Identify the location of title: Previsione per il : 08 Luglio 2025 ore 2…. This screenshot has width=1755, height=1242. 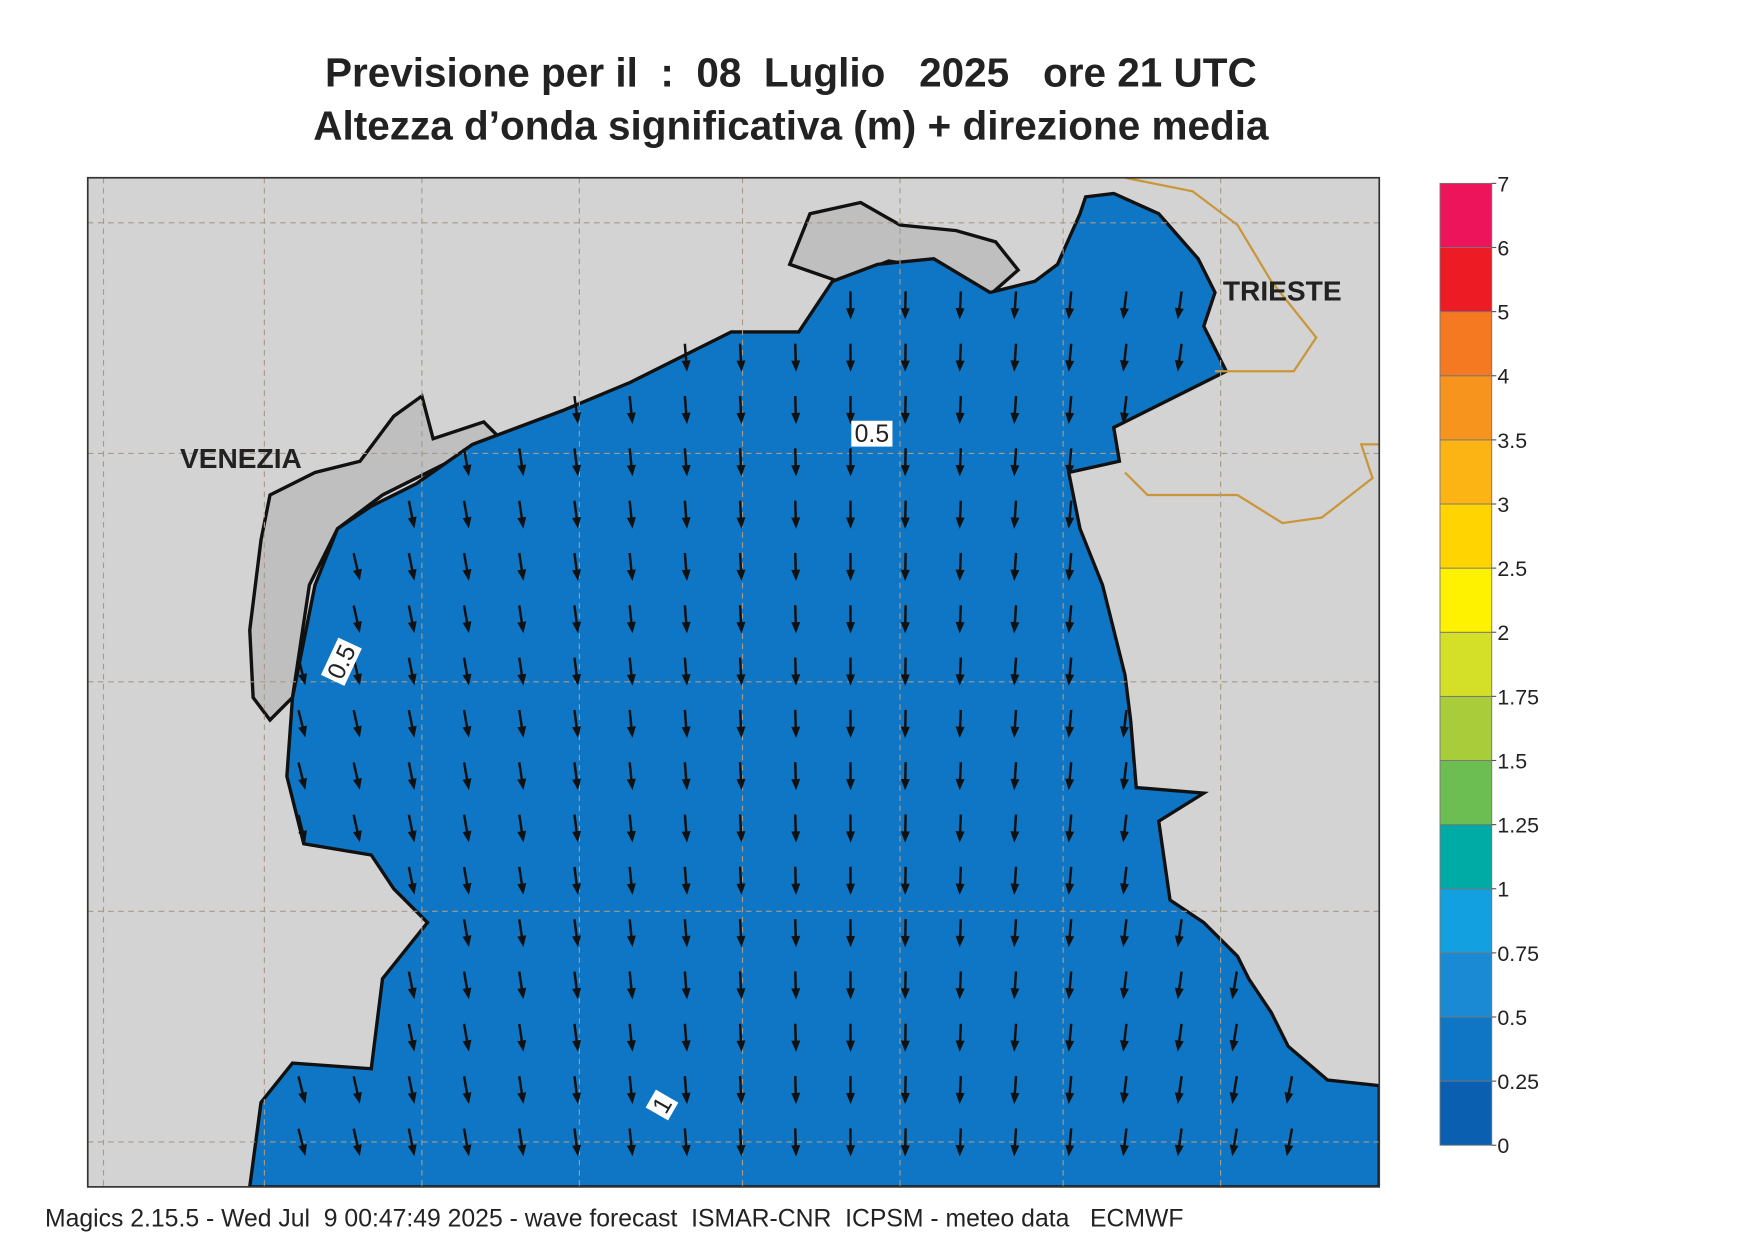
(791, 73).